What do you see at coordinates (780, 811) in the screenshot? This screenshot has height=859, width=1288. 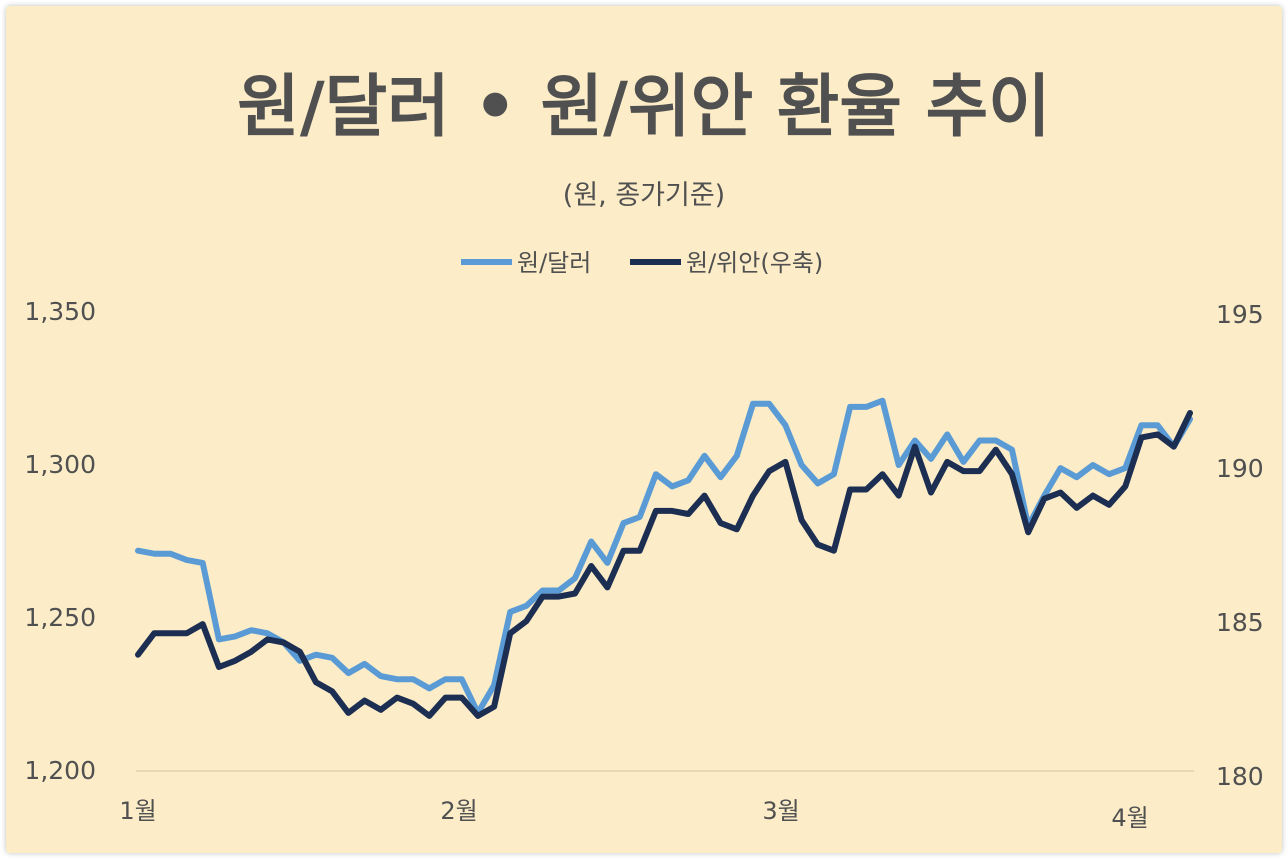 I see `x-tick-label: 3월` at bounding box center [780, 811].